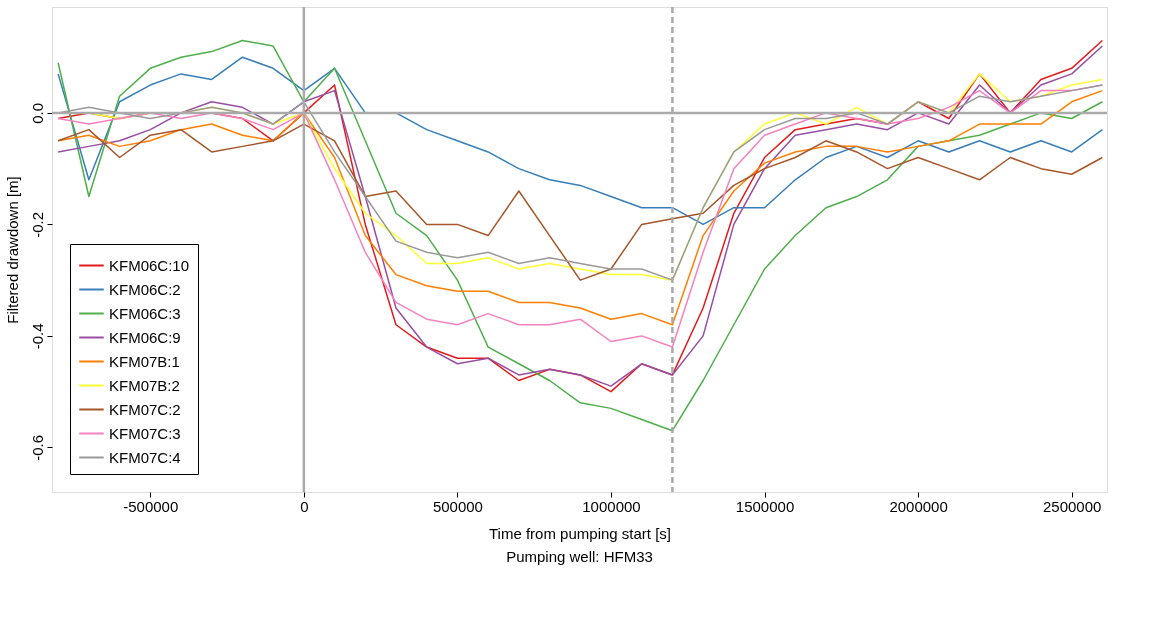  I want to click on legend-label: KFM06C:10, so click(149, 265).